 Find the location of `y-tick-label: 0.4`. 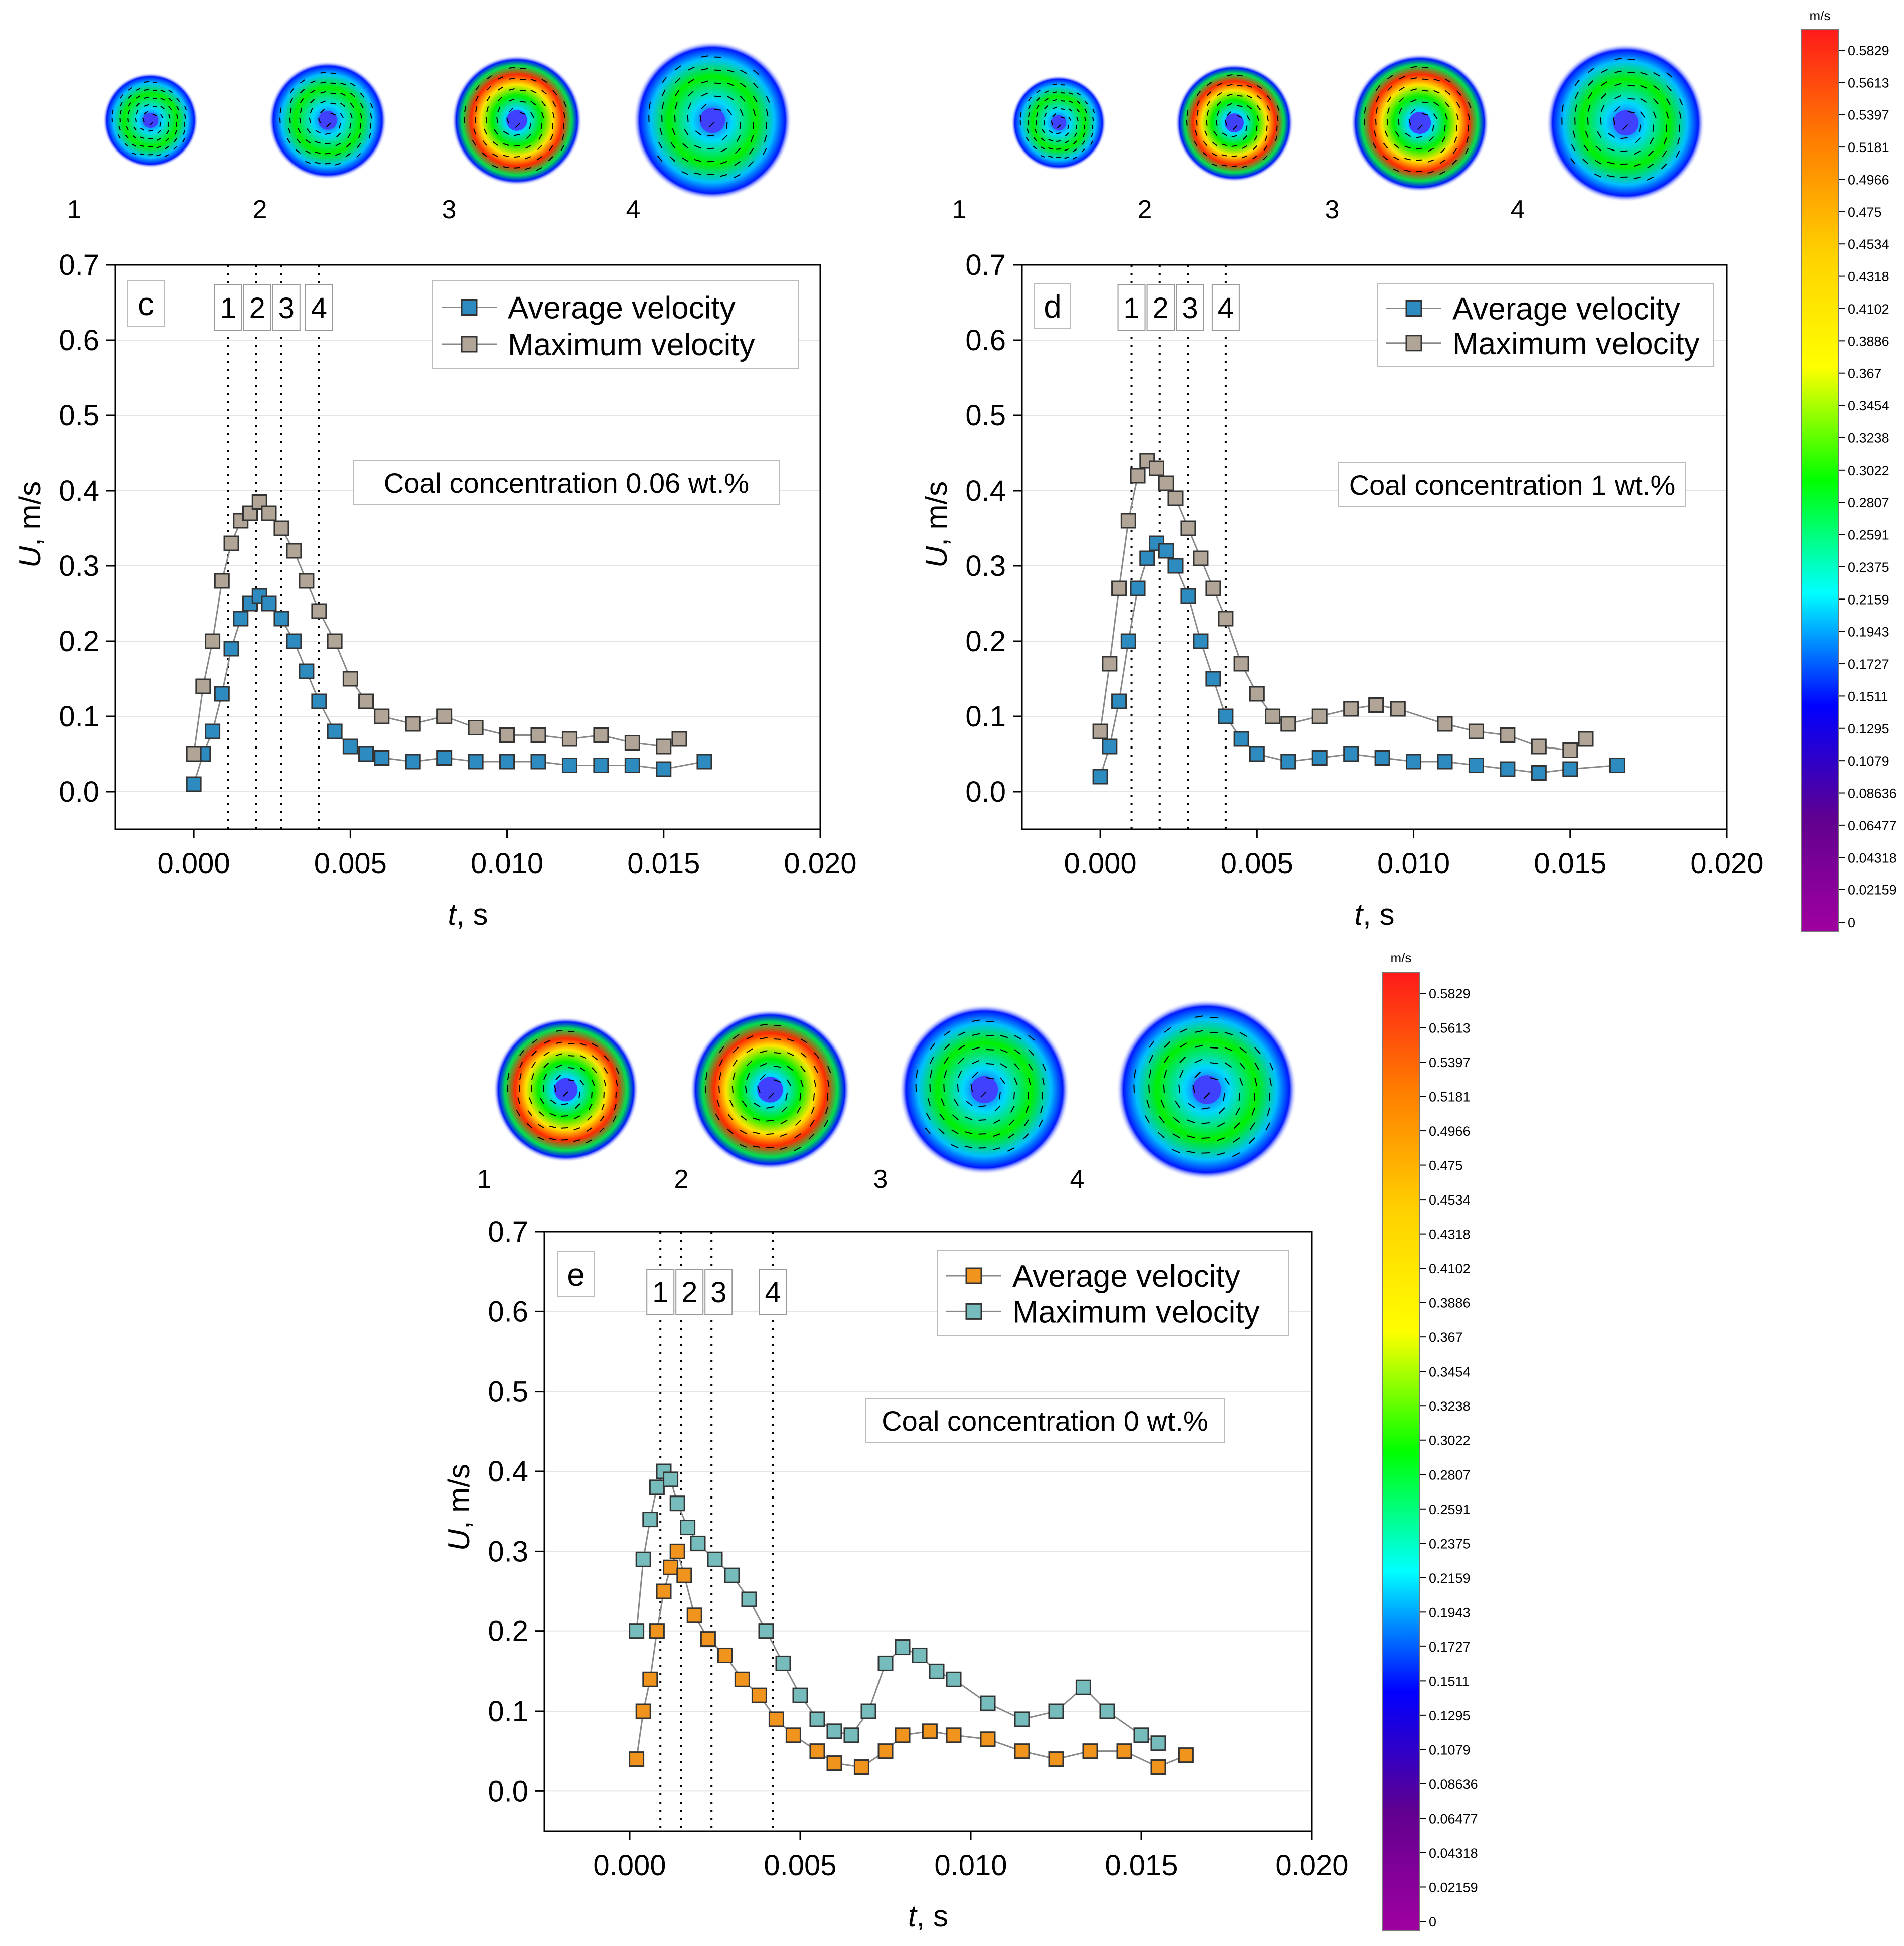

y-tick-label: 0.4 is located at coordinates (79, 491).